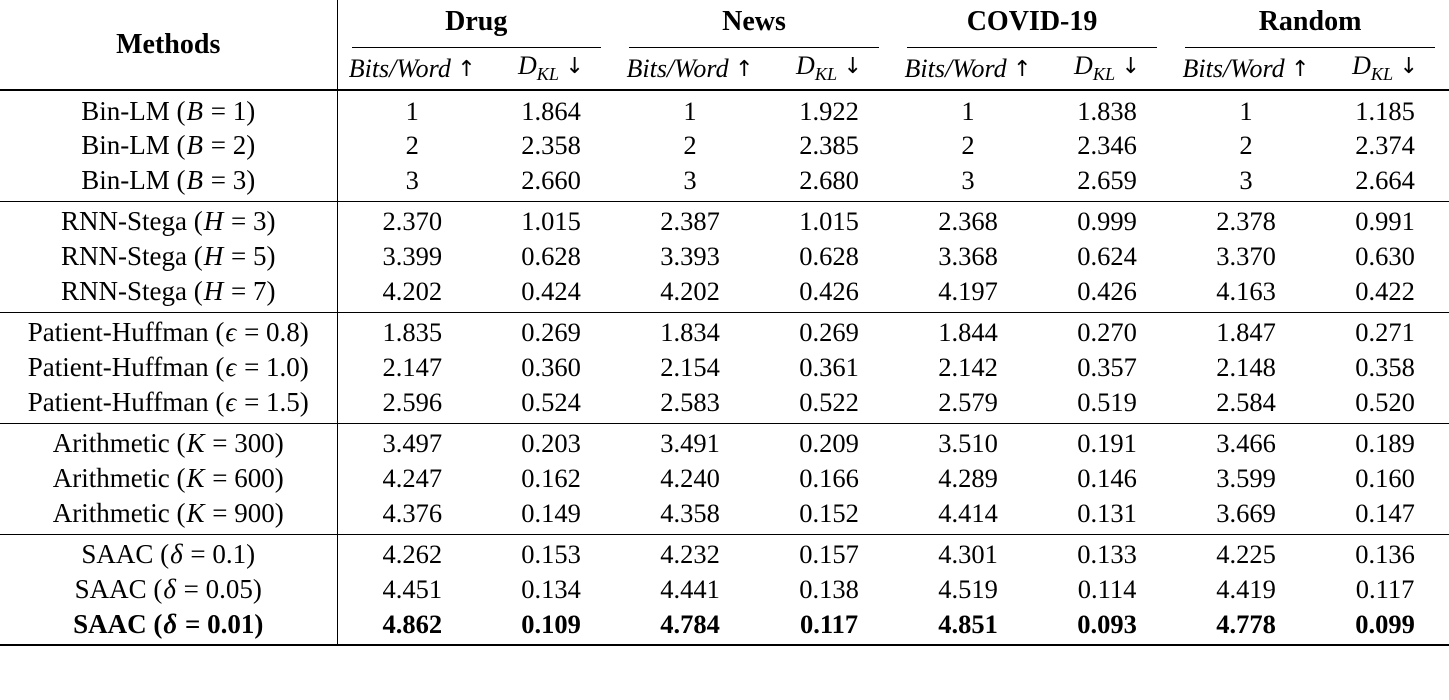  What do you see at coordinates (1107, 367) in the screenshot?
I see `value-cell: 0.357` at bounding box center [1107, 367].